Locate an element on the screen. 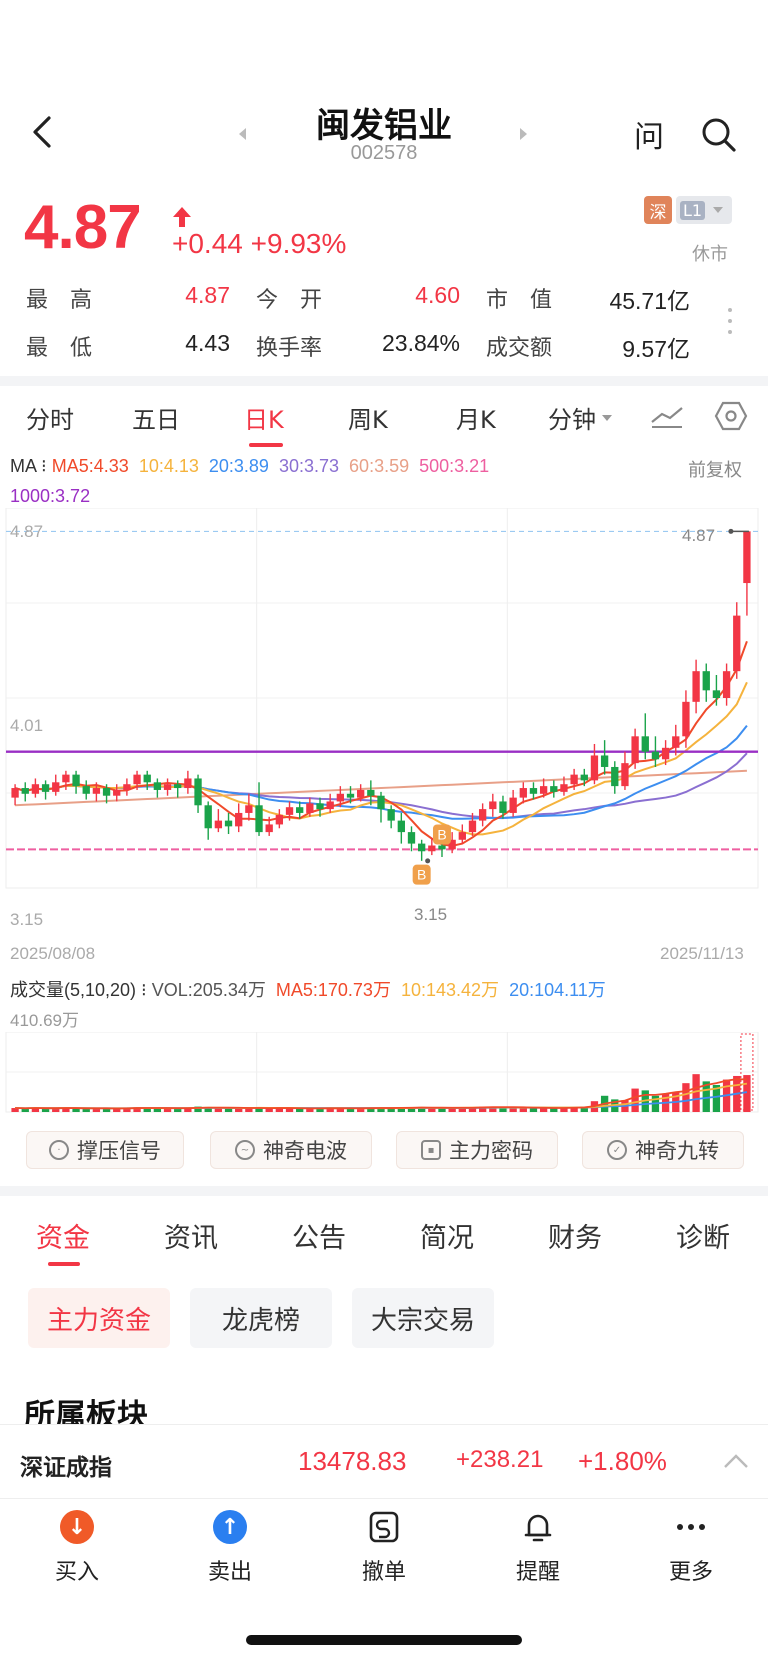 The width and height of the screenshot is (768, 1663). support-resistance-button: · 撑压信号 is located at coordinates (105, 1150).